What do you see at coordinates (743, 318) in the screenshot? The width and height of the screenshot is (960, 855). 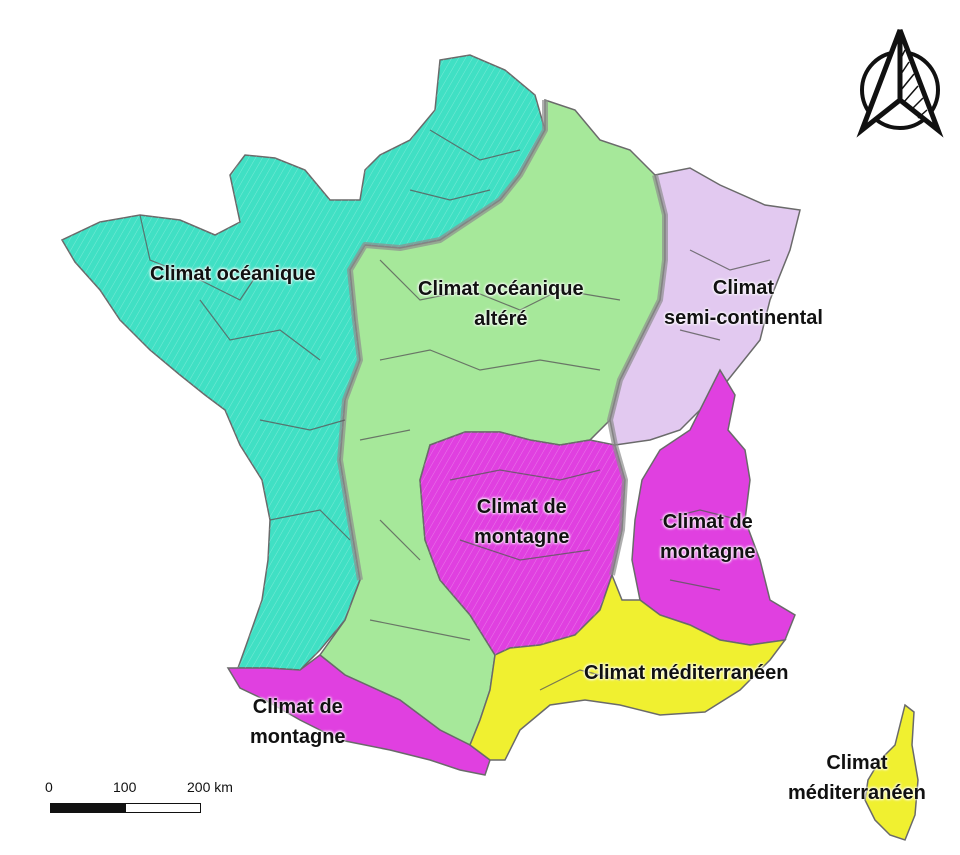 I see `label-line: semi-continental` at bounding box center [743, 318].